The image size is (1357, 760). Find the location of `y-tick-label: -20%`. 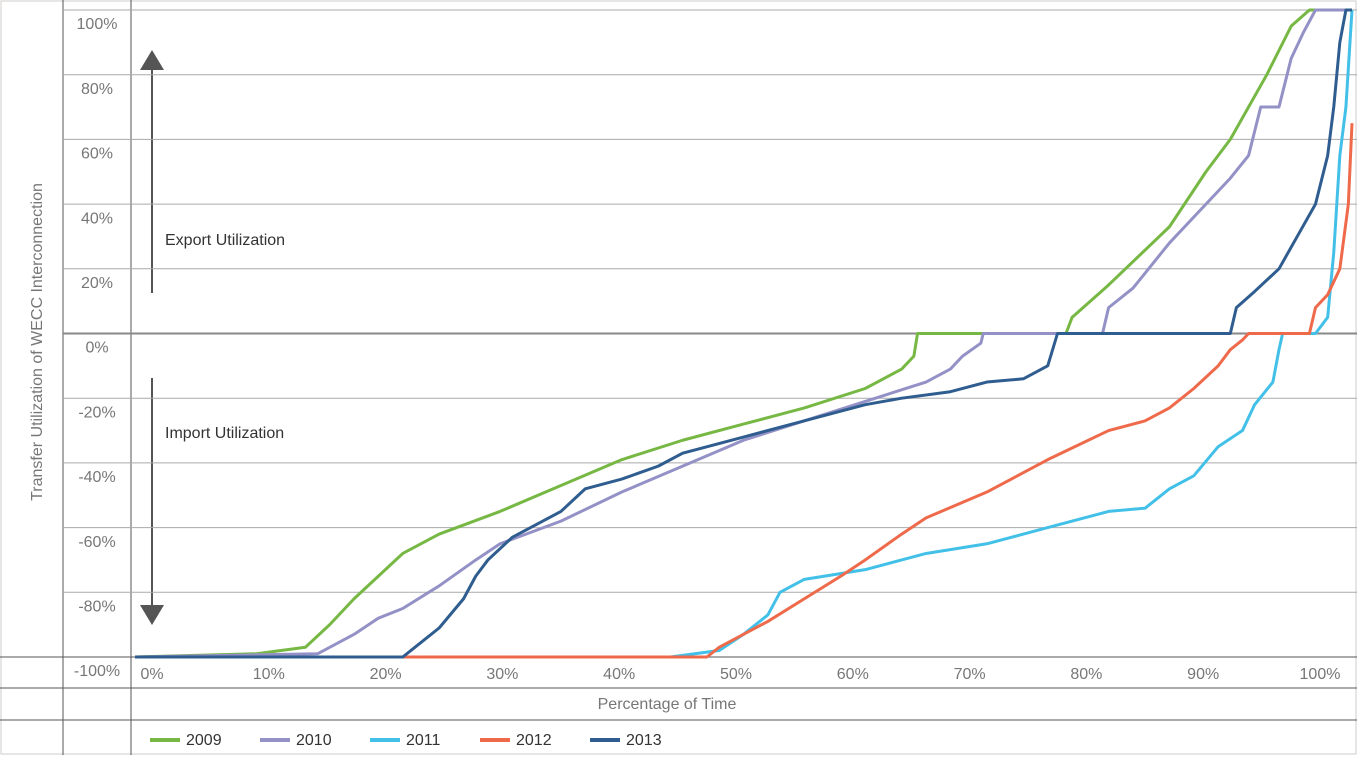

y-tick-label: -20% is located at coordinates (96, 412).